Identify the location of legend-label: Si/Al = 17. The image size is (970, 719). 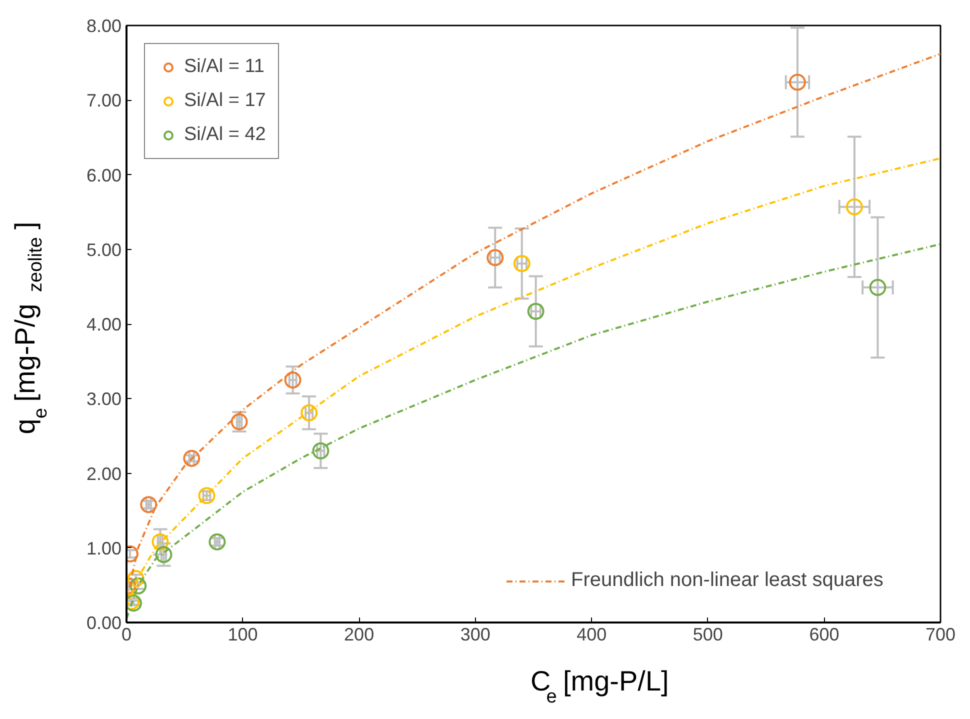
(225, 101).